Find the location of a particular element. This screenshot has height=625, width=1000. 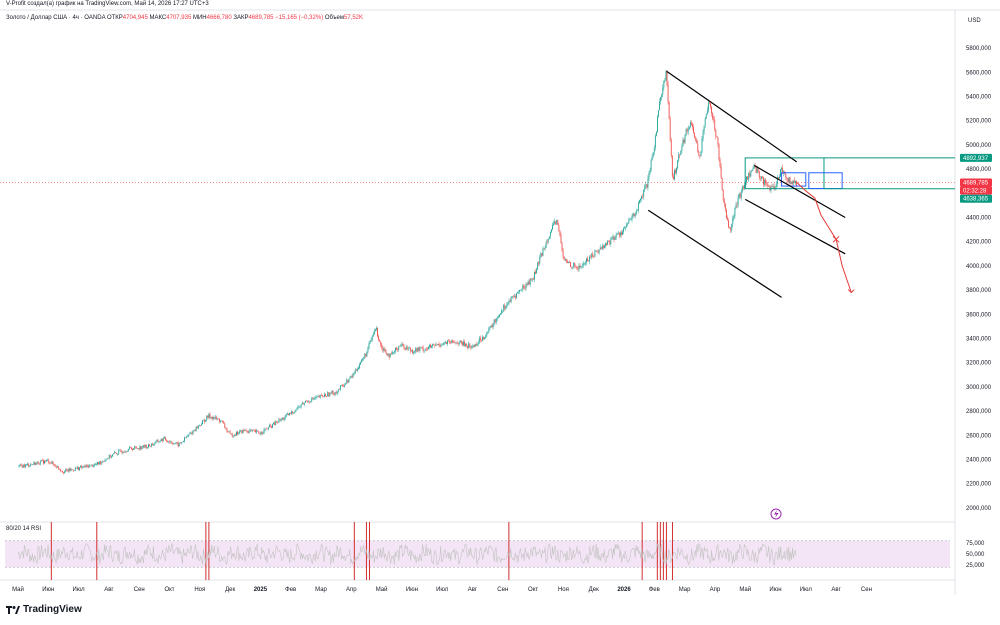

time-tick-label: Авг is located at coordinates (473, 590).